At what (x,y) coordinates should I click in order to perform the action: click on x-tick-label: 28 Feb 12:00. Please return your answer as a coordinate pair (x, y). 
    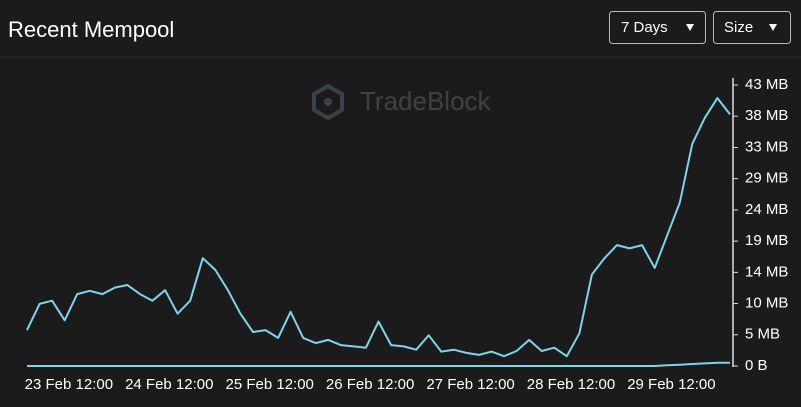
    Looking at the image, I should click on (571, 384).